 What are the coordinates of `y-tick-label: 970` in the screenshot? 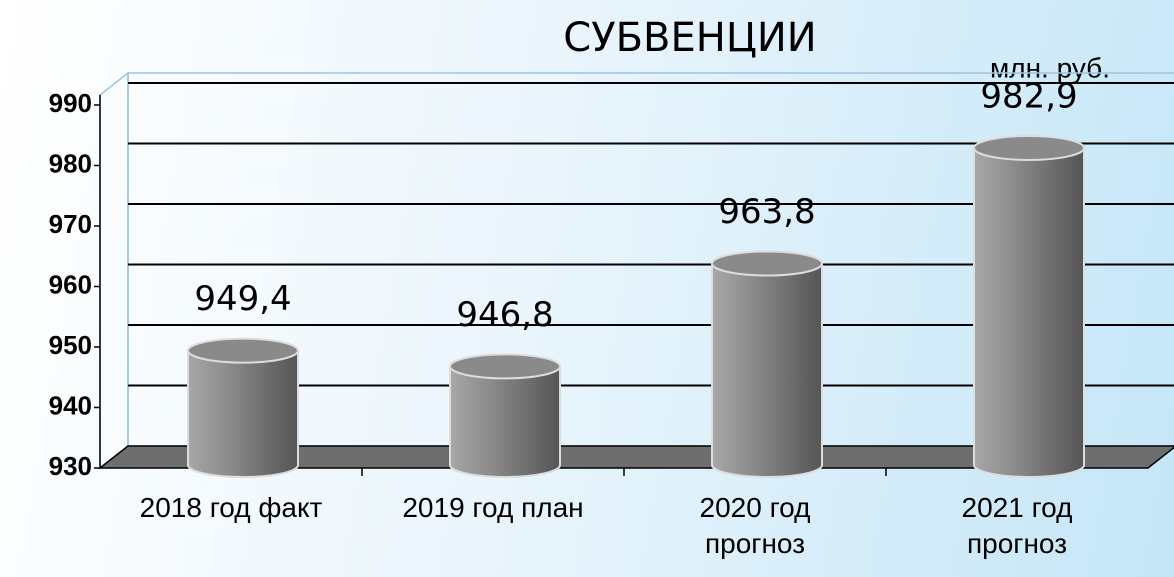 It's located at (70, 224).